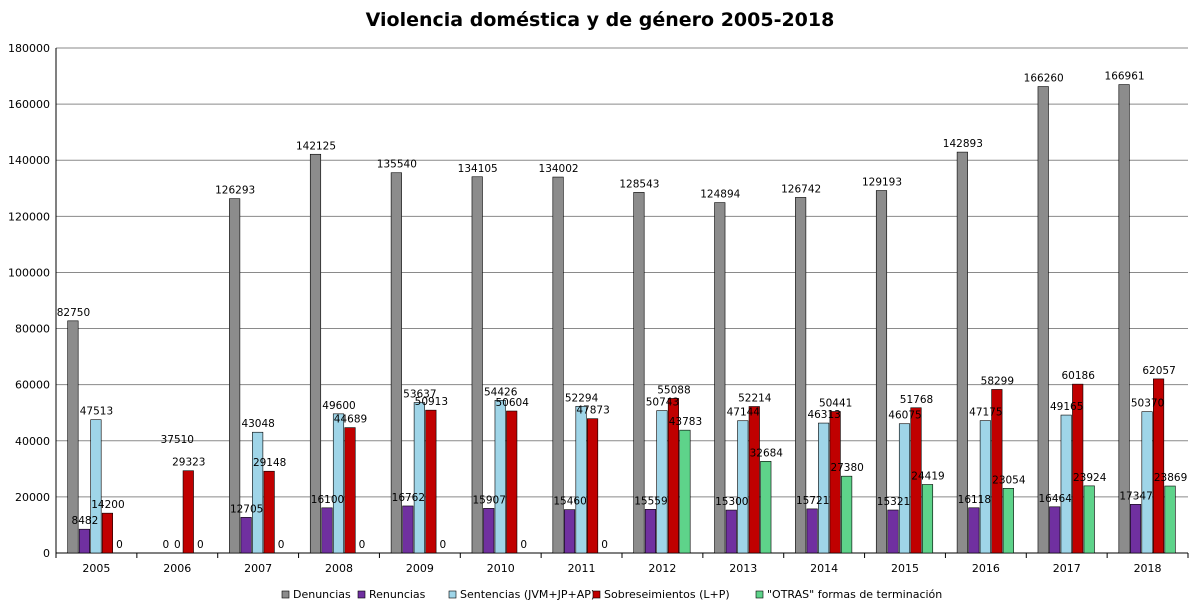  What do you see at coordinates (905, 568) in the screenshot?
I see `x-tick-label: 2015` at bounding box center [905, 568].